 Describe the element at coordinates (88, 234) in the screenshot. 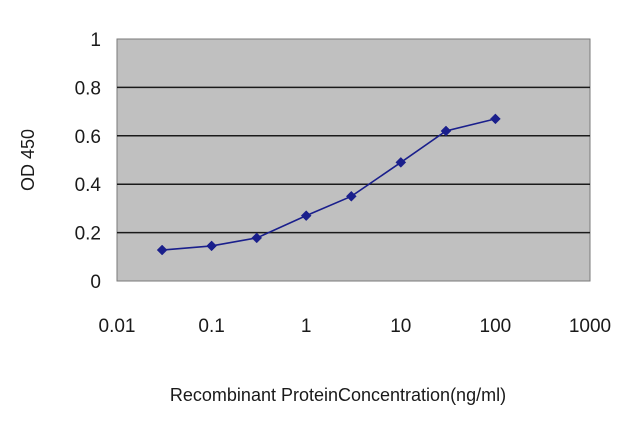

I see `y-tick-label: 0.2` at that location.